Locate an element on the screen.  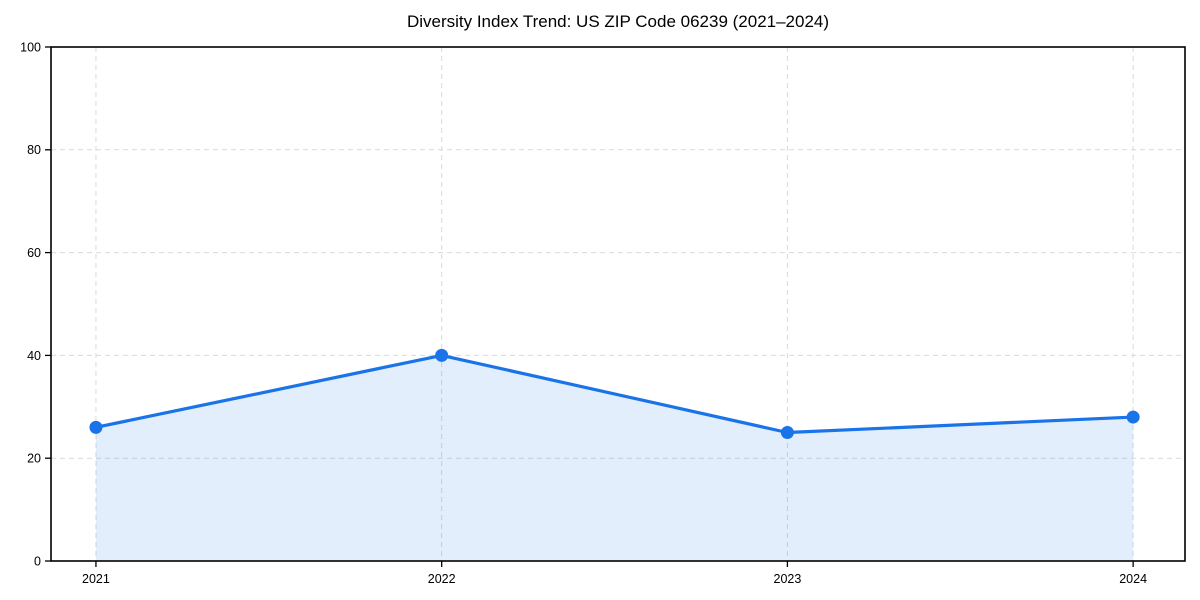
x-tick-label: 2023 is located at coordinates (788, 579).